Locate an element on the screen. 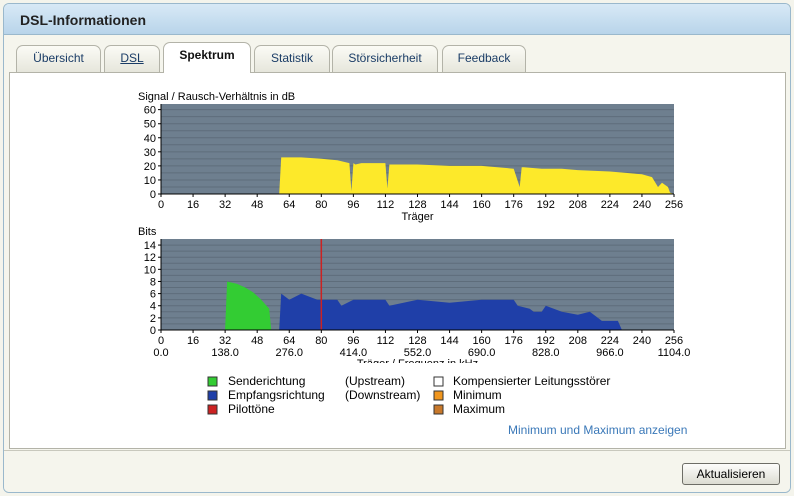  snr-x-tick-label: 80 is located at coordinates (321, 205).